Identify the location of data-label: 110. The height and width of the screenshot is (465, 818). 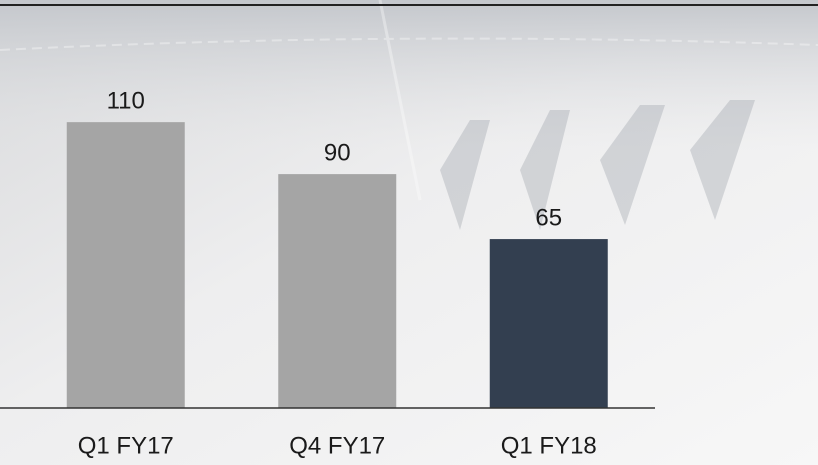
(126, 100).